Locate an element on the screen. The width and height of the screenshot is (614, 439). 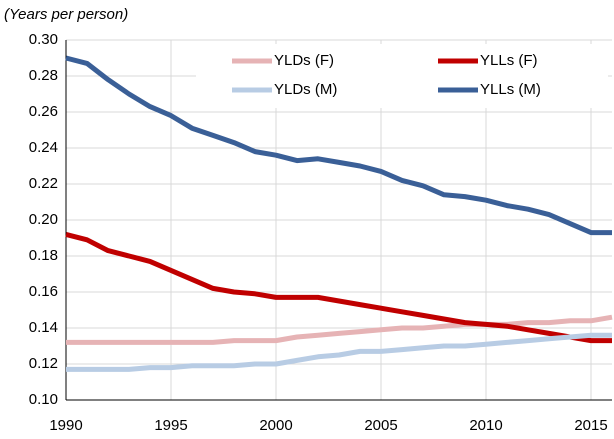
x-tick-label: 1990 is located at coordinates (65, 425).